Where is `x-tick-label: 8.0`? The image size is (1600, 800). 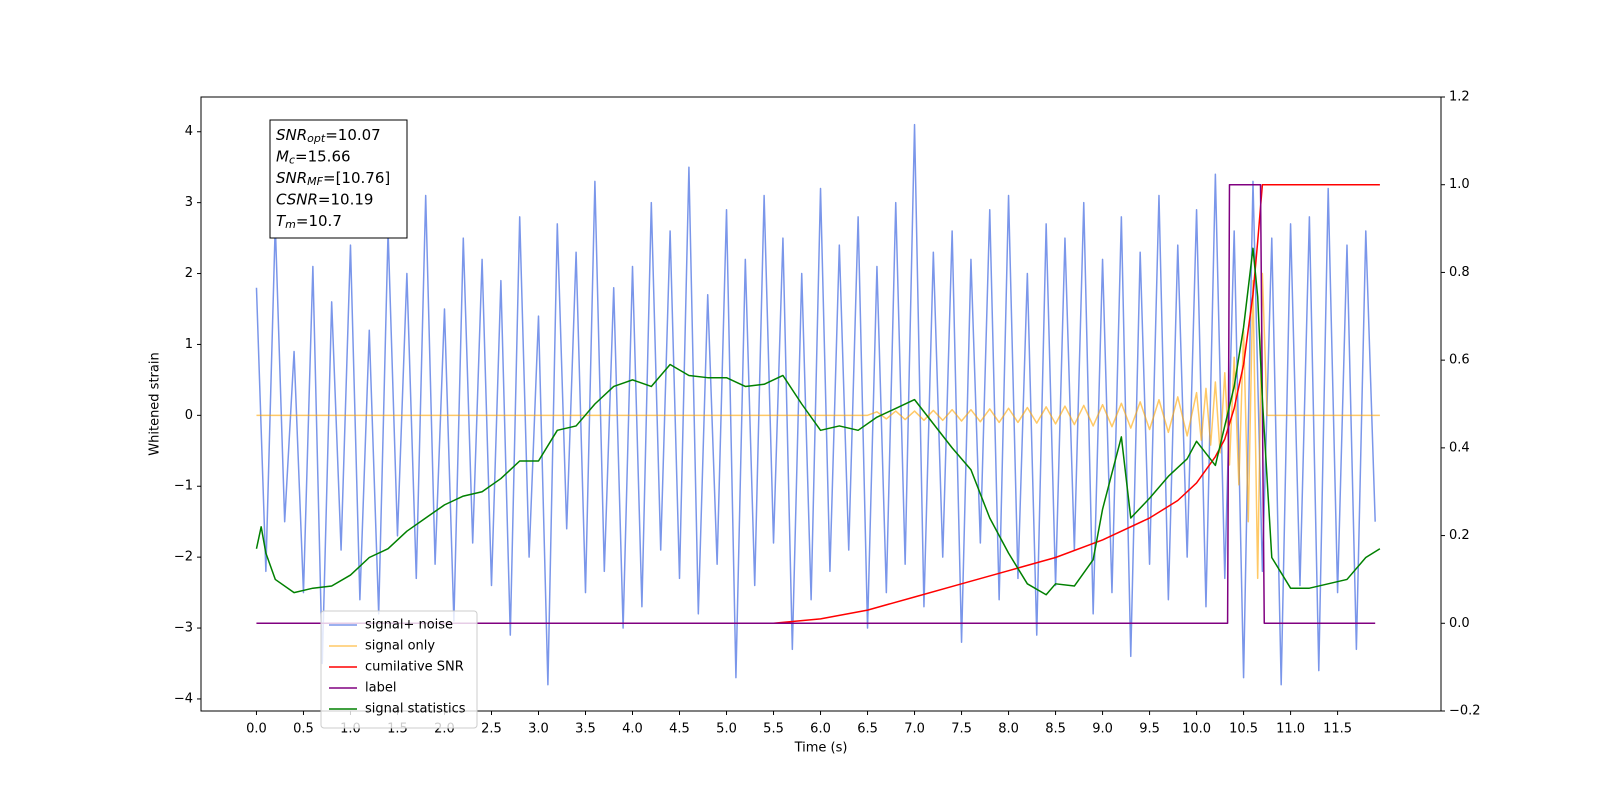
x-tick-label: 8.0 is located at coordinates (1008, 729).